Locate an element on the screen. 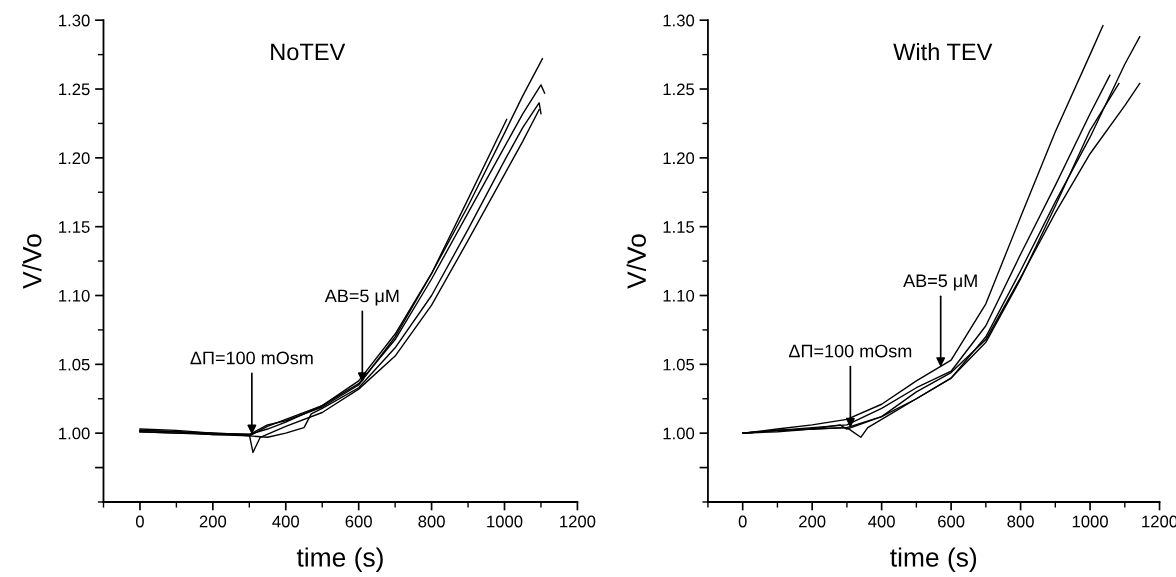 The height and width of the screenshot is (577, 1176). text: With TEV is located at coordinates (943, 51).